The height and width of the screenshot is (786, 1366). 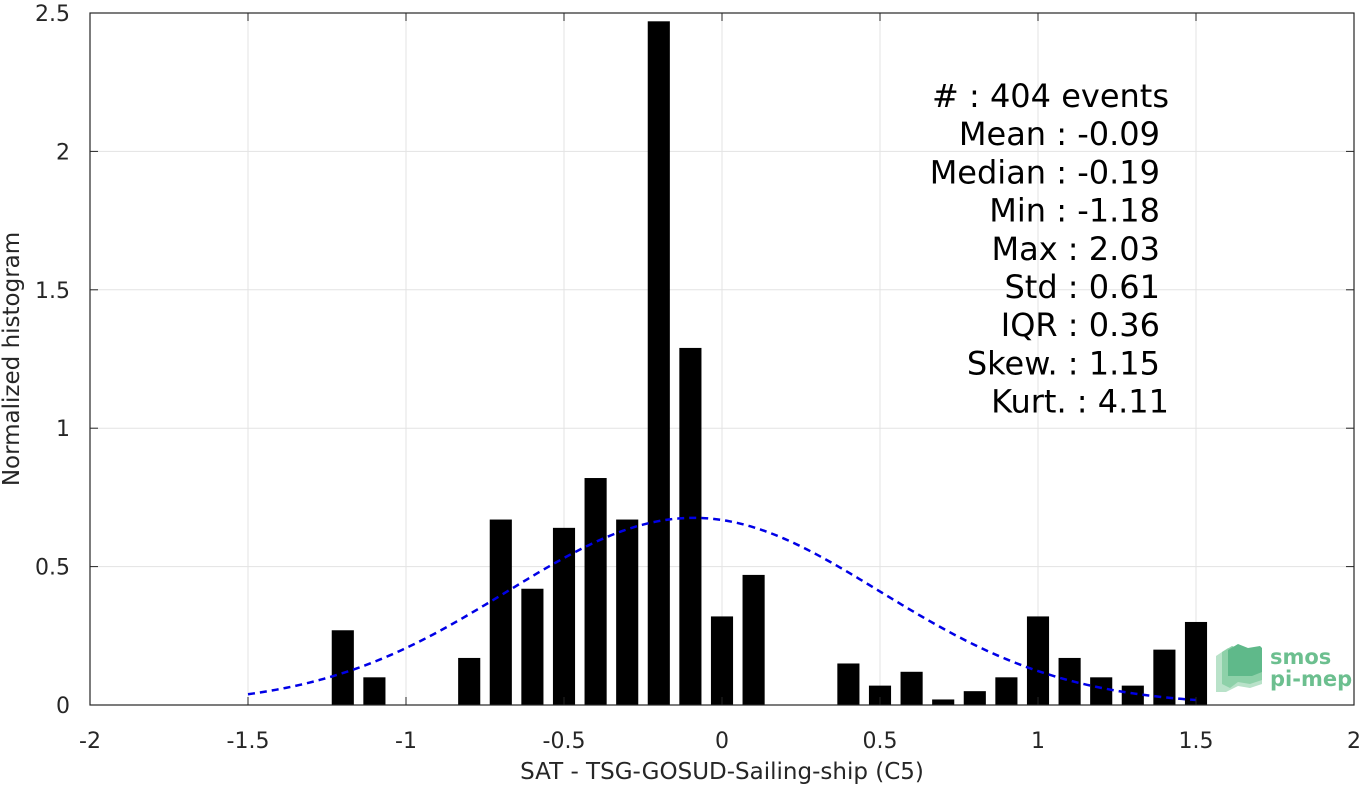 I want to click on stat-line: Max : 2.03, so click(x=1075, y=249).